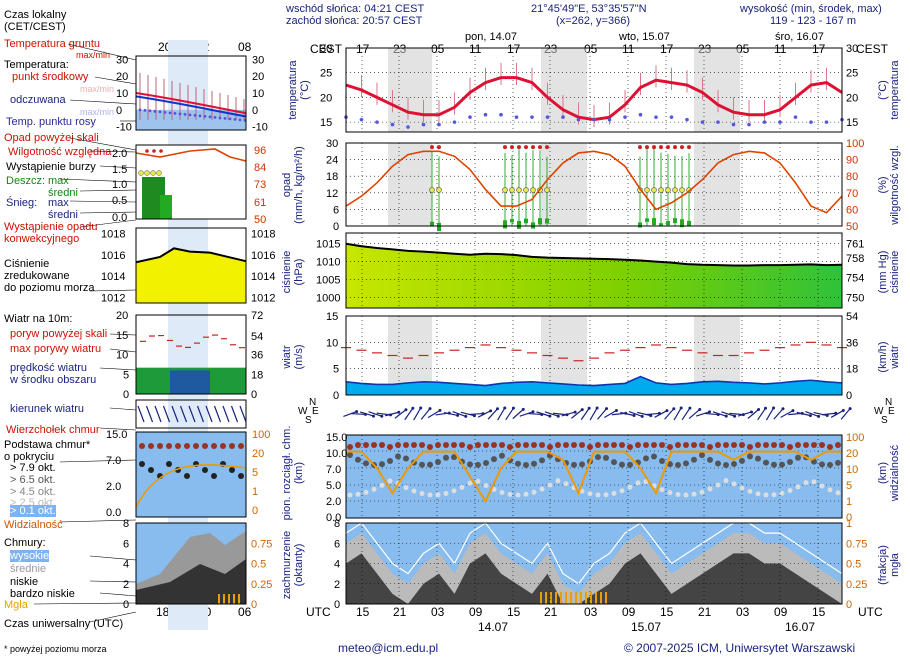 This screenshot has height=660, width=910. I want to click on humidity-tick: 100, so click(855, 144).